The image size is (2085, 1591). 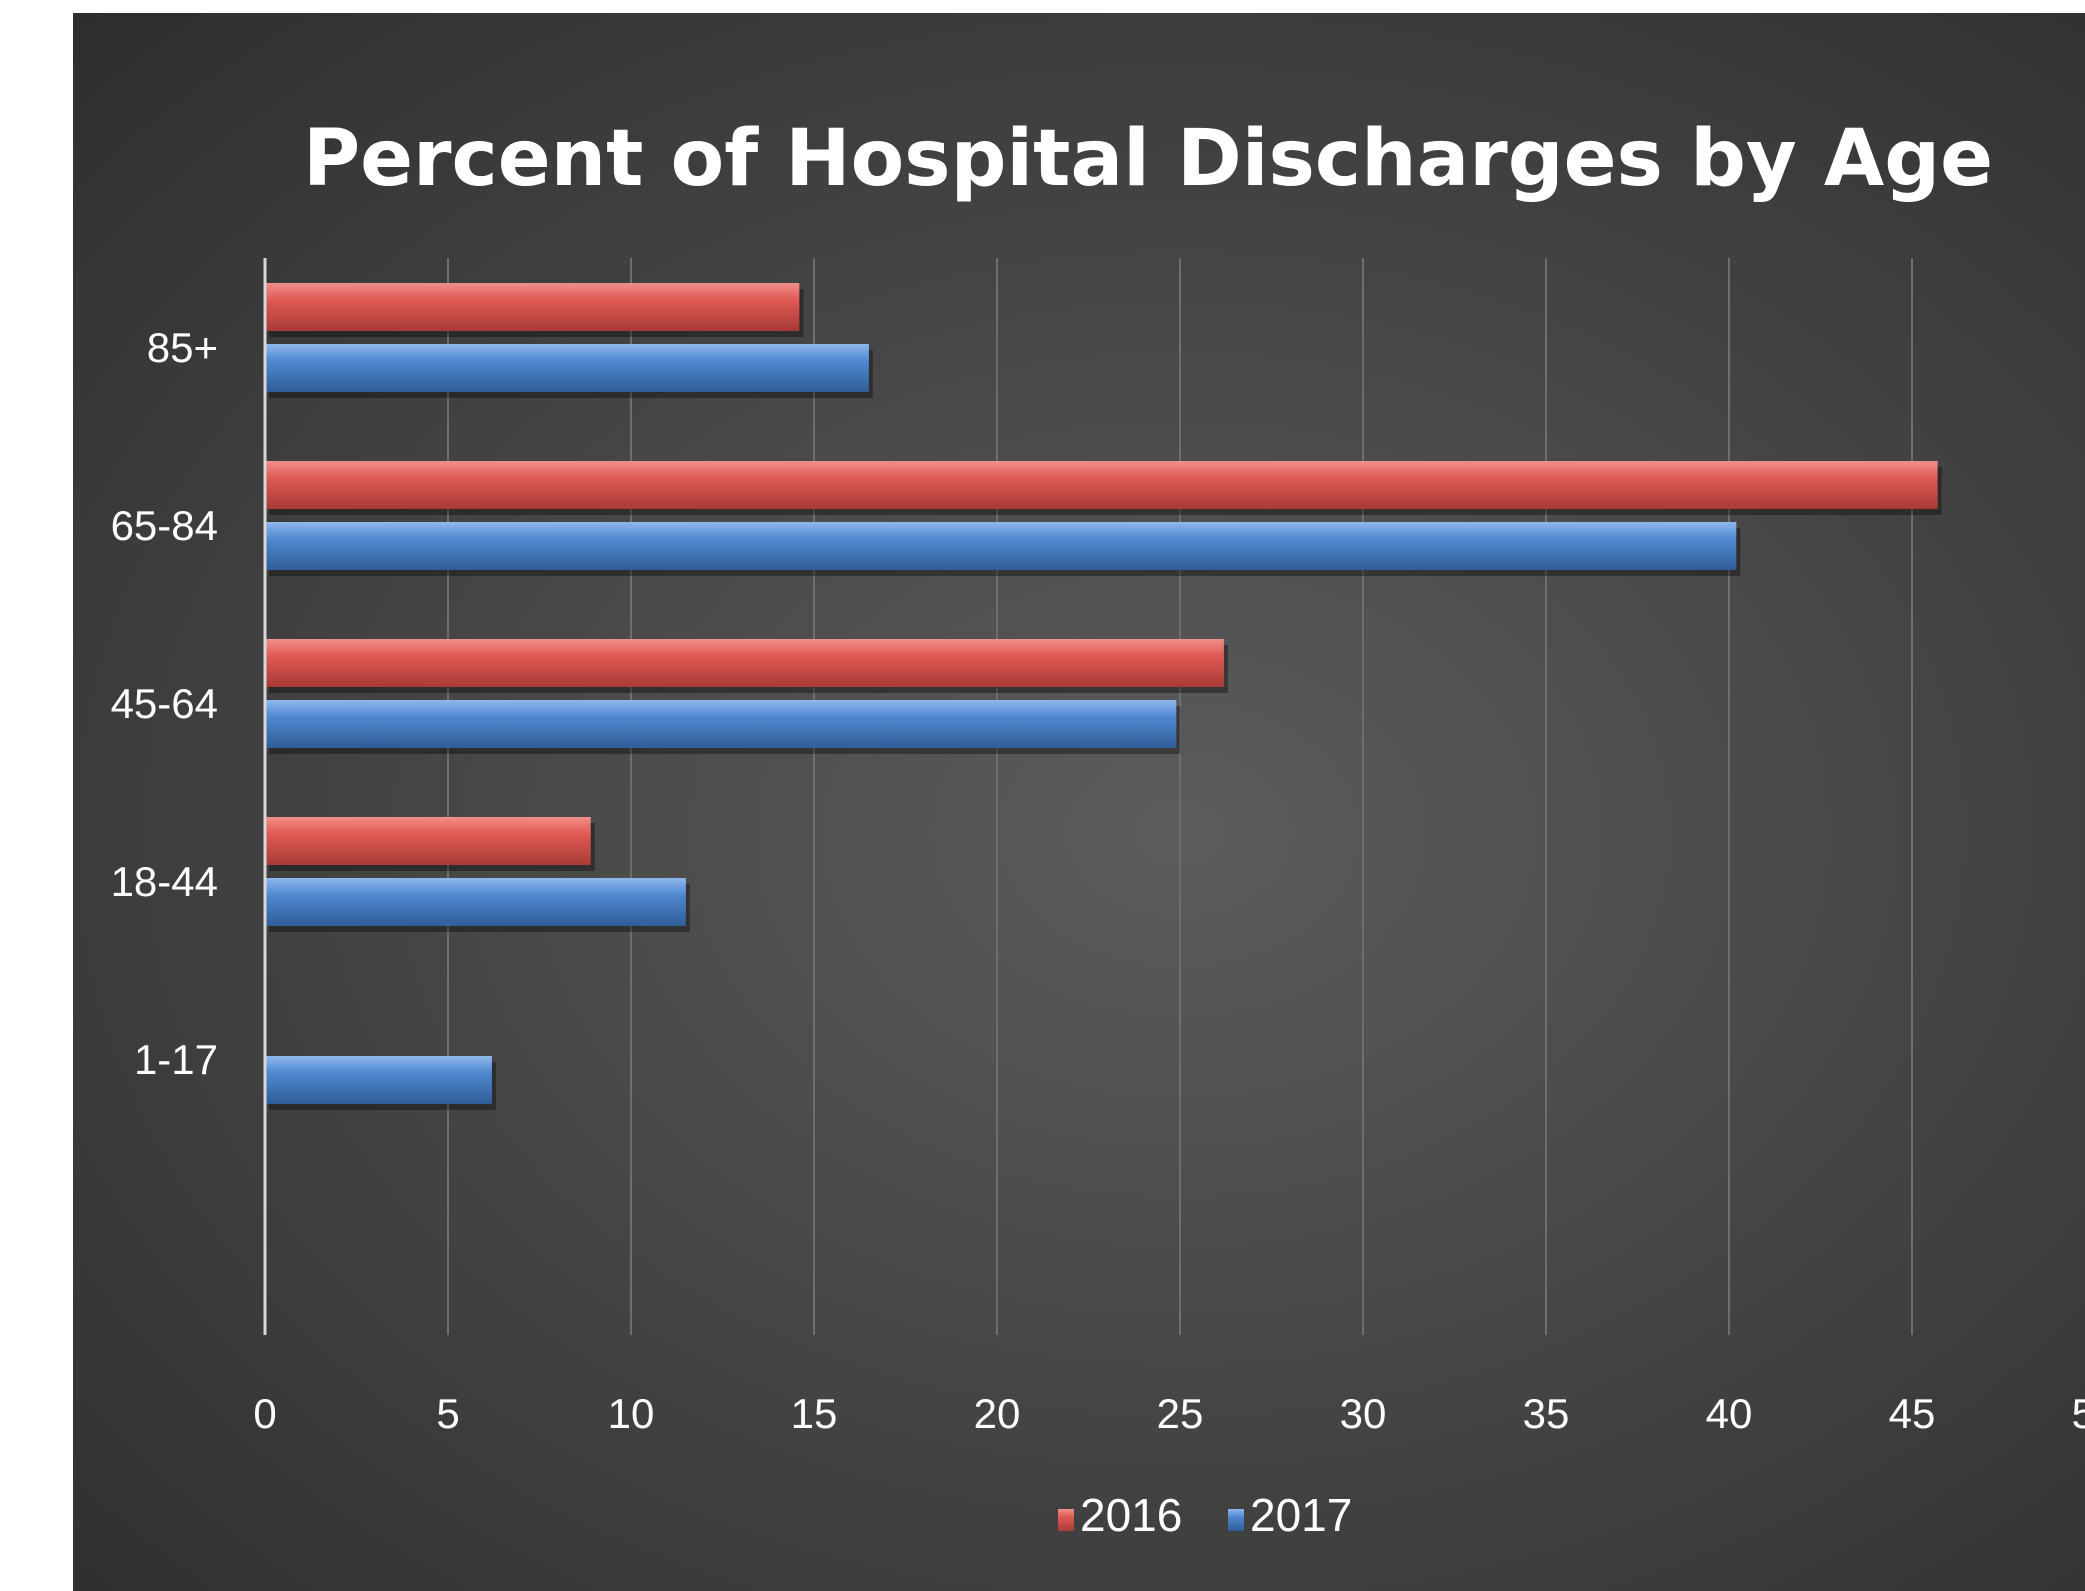 What do you see at coordinates (1236, 1520) in the screenshot?
I see `legend-swatch-2017` at bounding box center [1236, 1520].